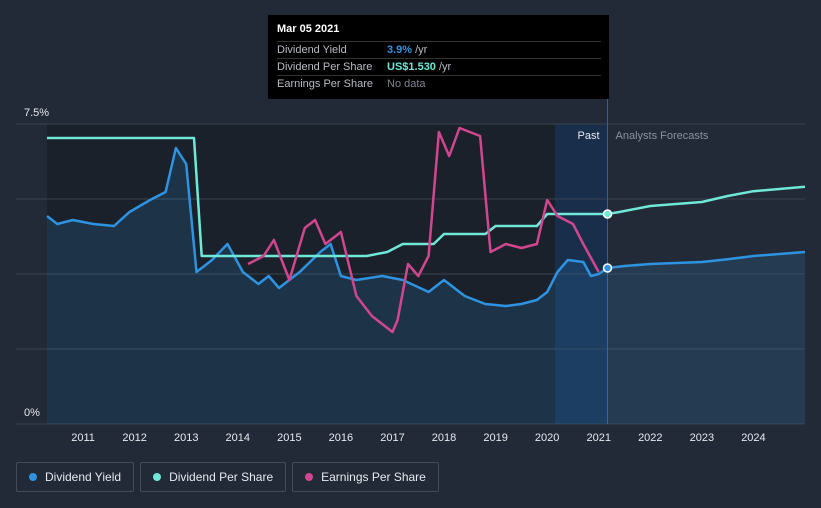  What do you see at coordinates (32, 413) in the screenshot?
I see `y-tick-label: 0%` at bounding box center [32, 413].